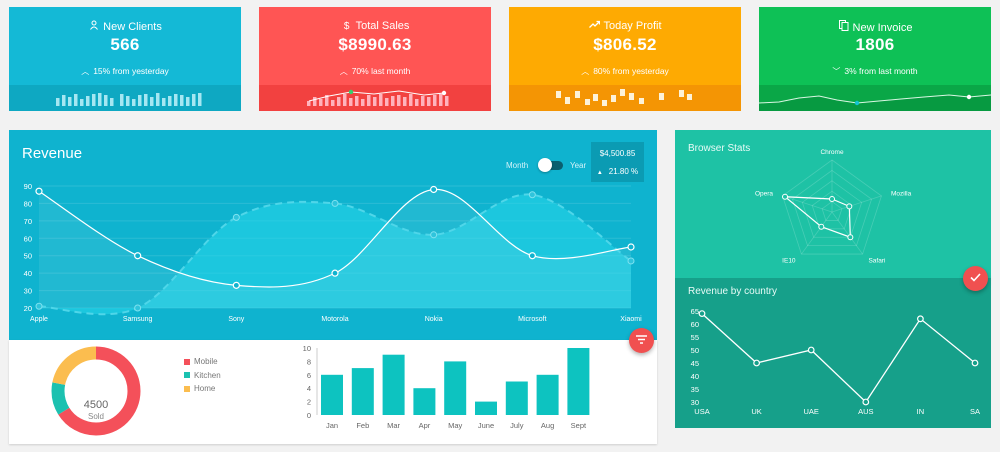  What do you see at coordinates (375, 59) in the screenshot?
I see `stat-card-total-sales: $ Total Sales $8990.63 ︿ 70% last month` at bounding box center [375, 59].